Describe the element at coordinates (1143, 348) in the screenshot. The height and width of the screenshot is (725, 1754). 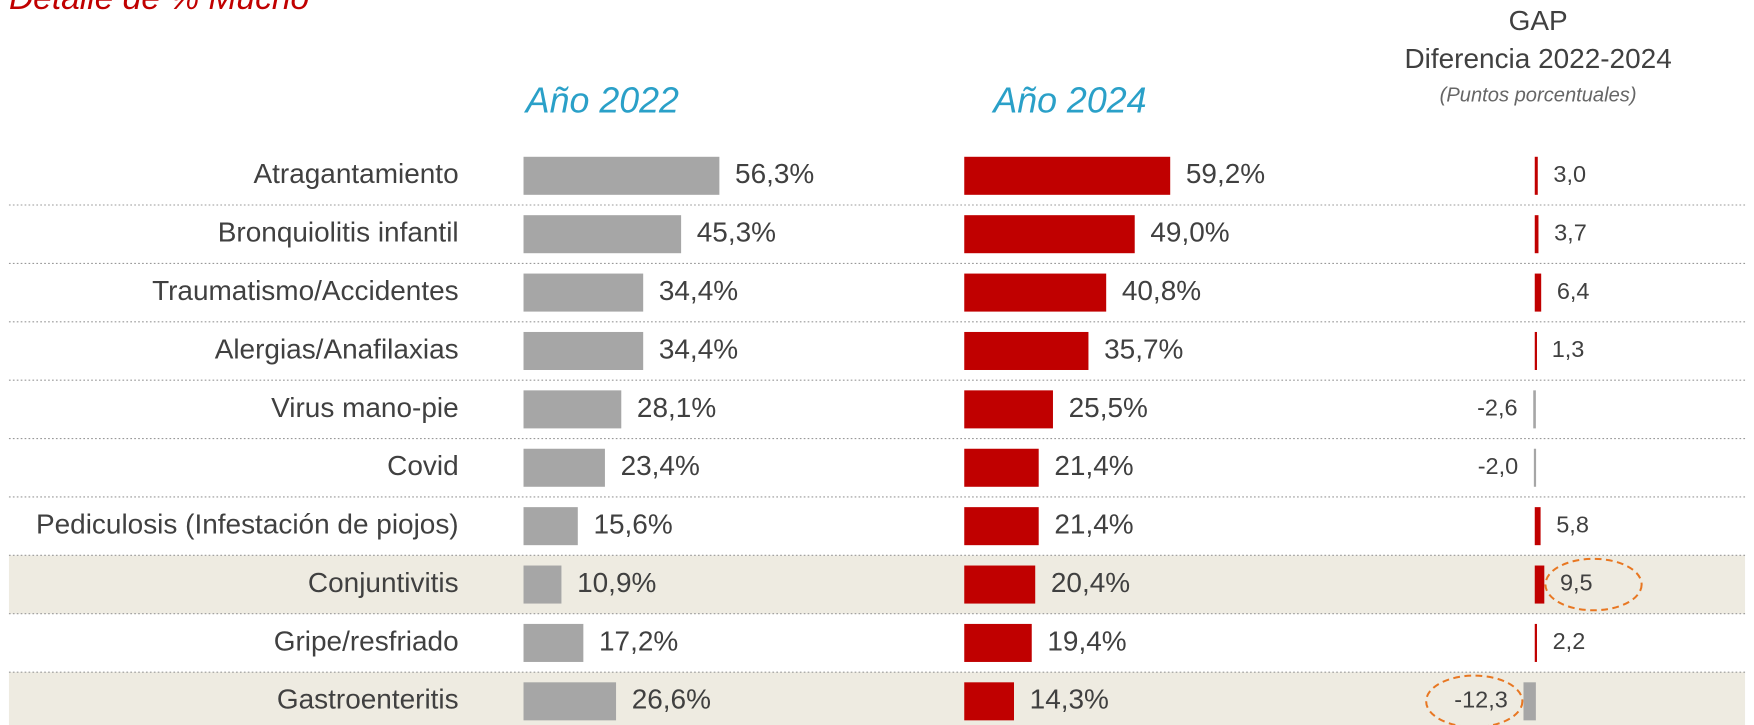
I see `value-label: 35,7%` at that location.